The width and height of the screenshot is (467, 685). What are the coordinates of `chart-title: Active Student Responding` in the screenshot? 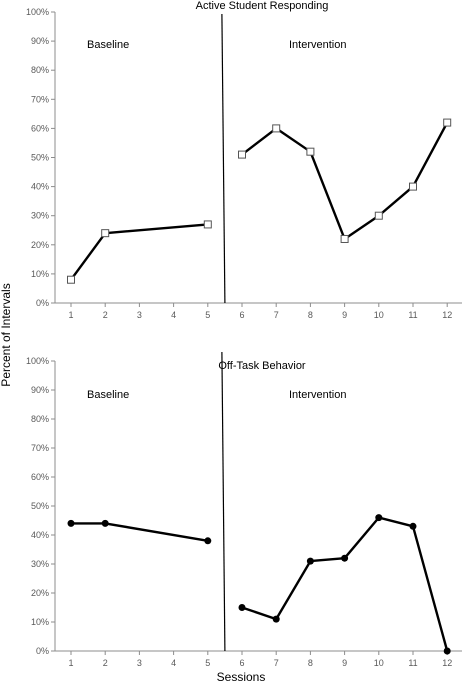 It's located at (262, 6).